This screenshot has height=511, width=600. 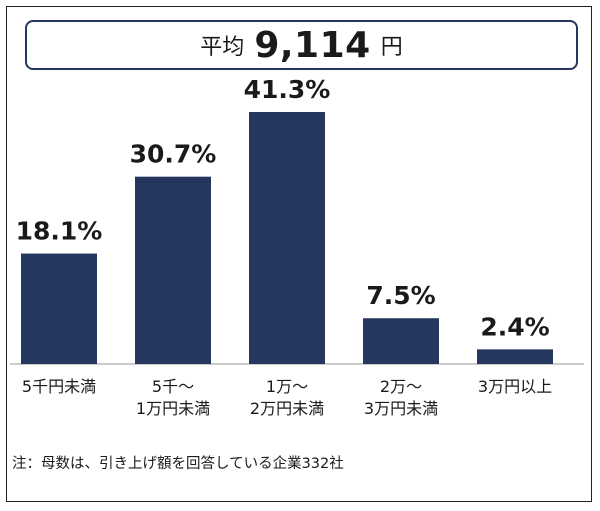 What do you see at coordinates (173, 408) in the screenshot?
I see `category-label-2-line-2: 1万円未満` at bounding box center [173, 408].